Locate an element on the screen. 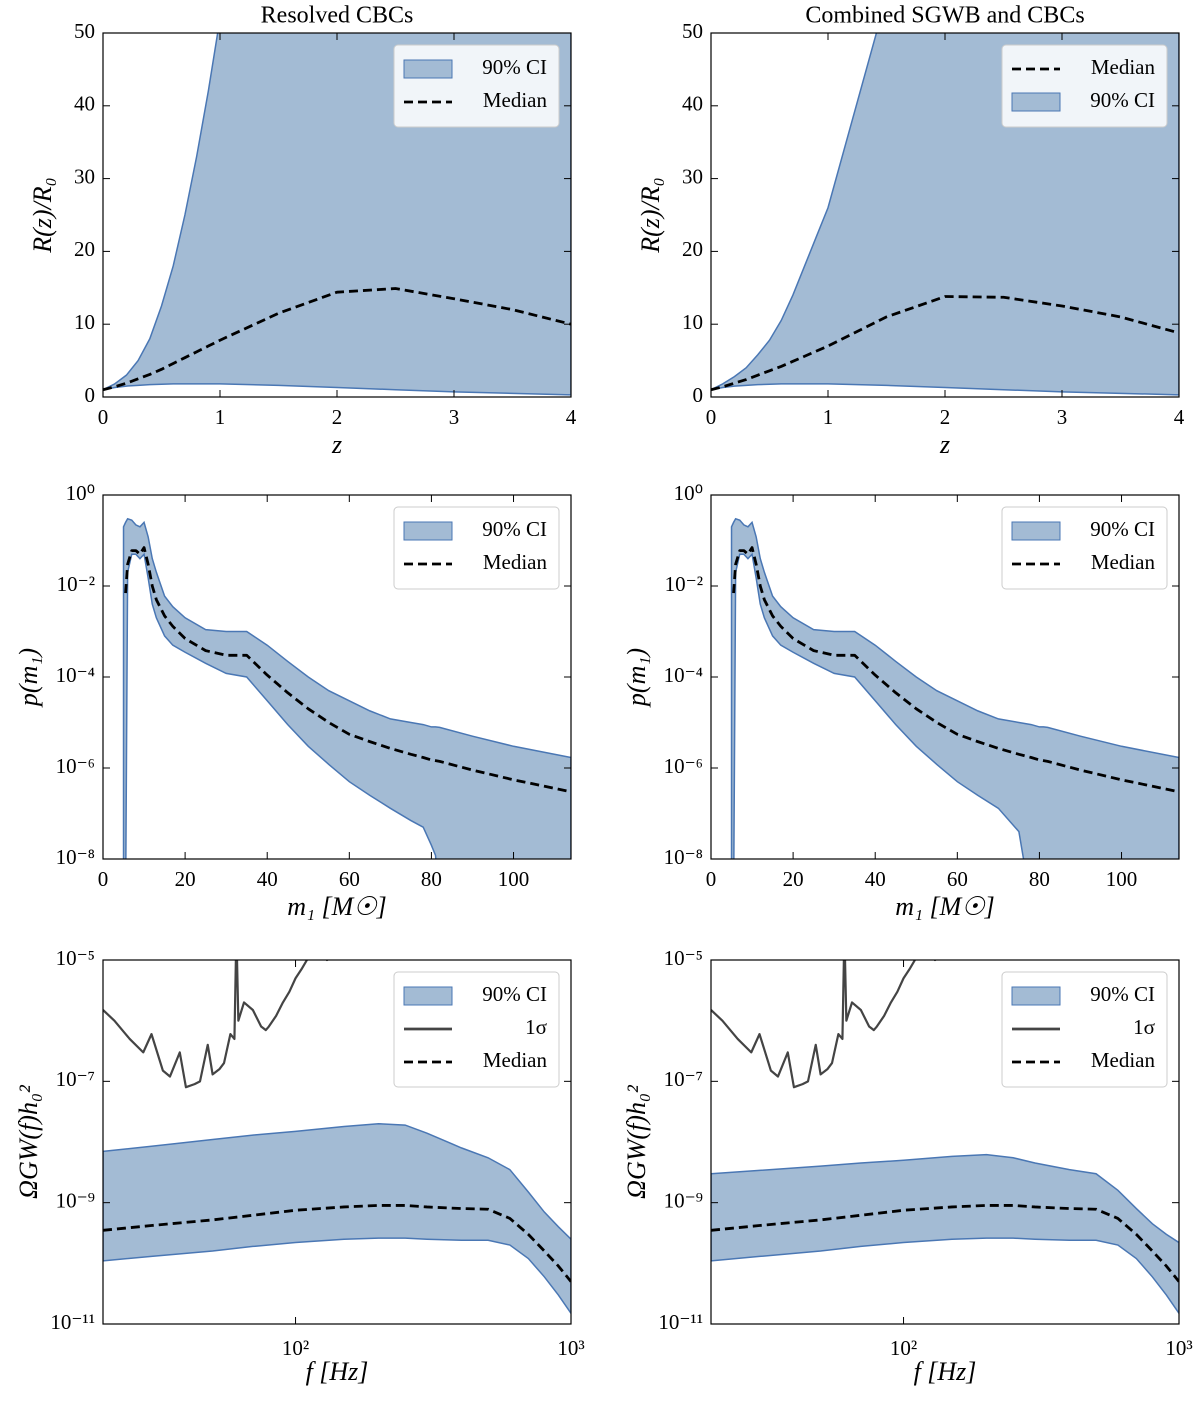 This screenshot has height=1403, width=1200. y-tick-label: 0 is located at coordinates (698, 395).